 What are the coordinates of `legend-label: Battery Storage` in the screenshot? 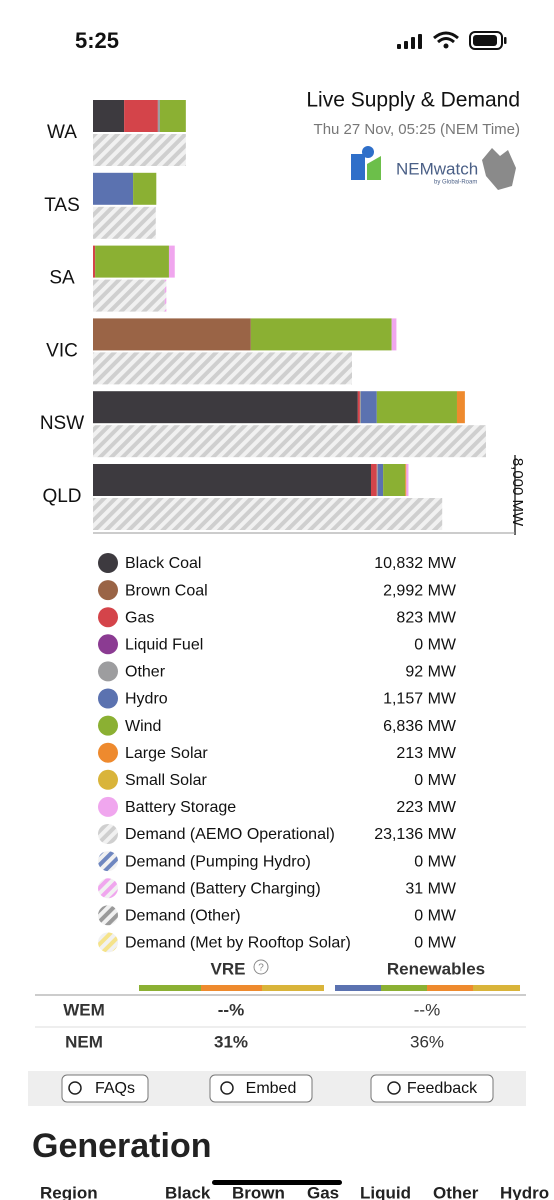 It's located at (180, 807).